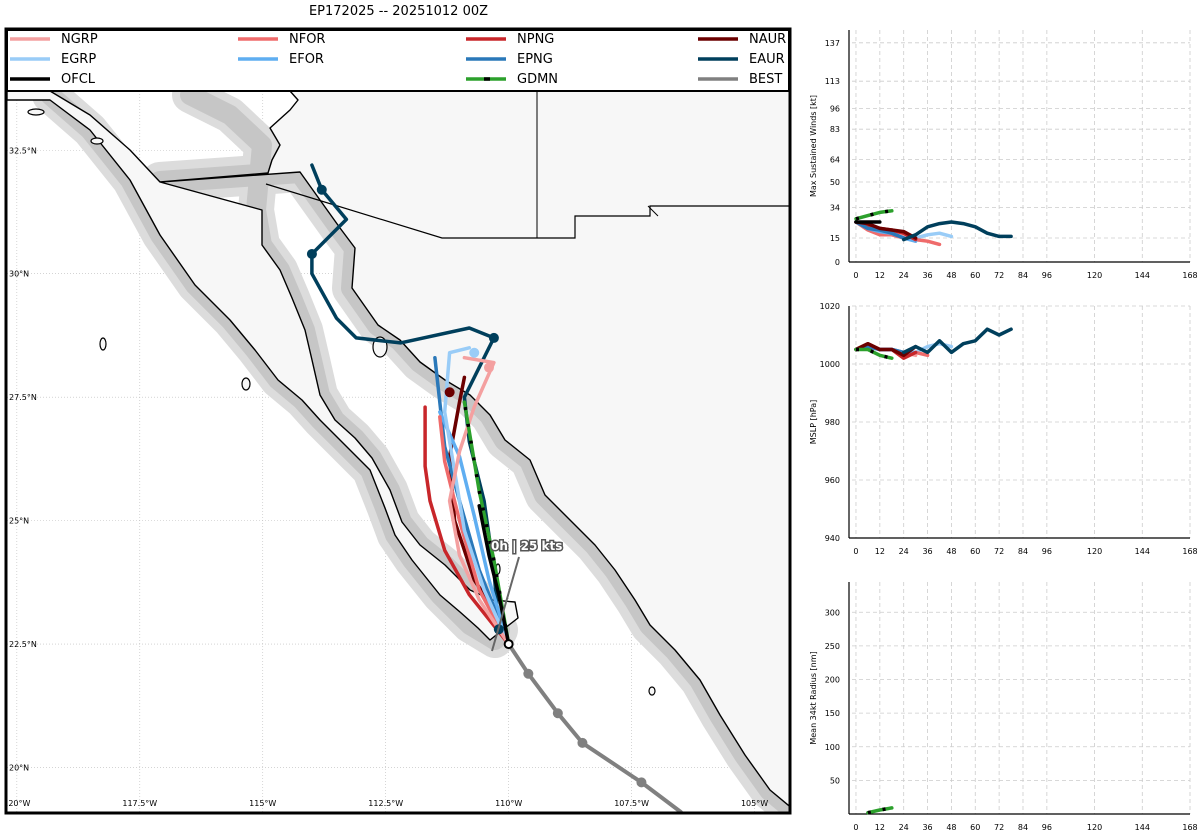 The height and width of the screenshot is (840, 1200). Describe the element at coordinates (767, 39) in the screenshot. I see `legend-label-naur: NAUR` at that location.